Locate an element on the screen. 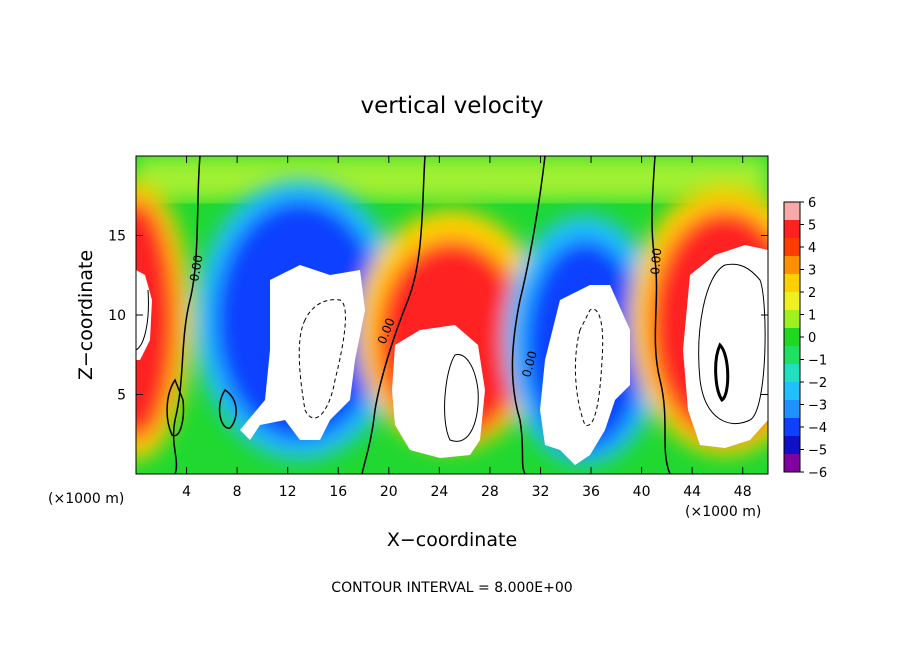 This screenshot has width=904, height=654. y-tick-label: 10 is located at coordinates (117, 316).